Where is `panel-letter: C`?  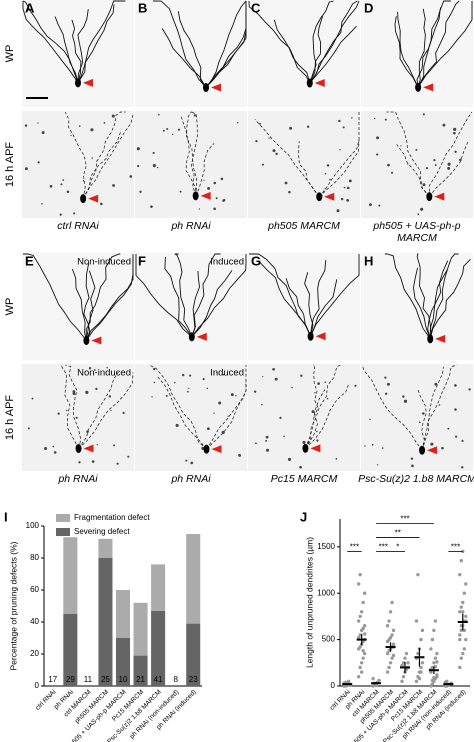
panel-letter: C is located at coordinates (256, 7).